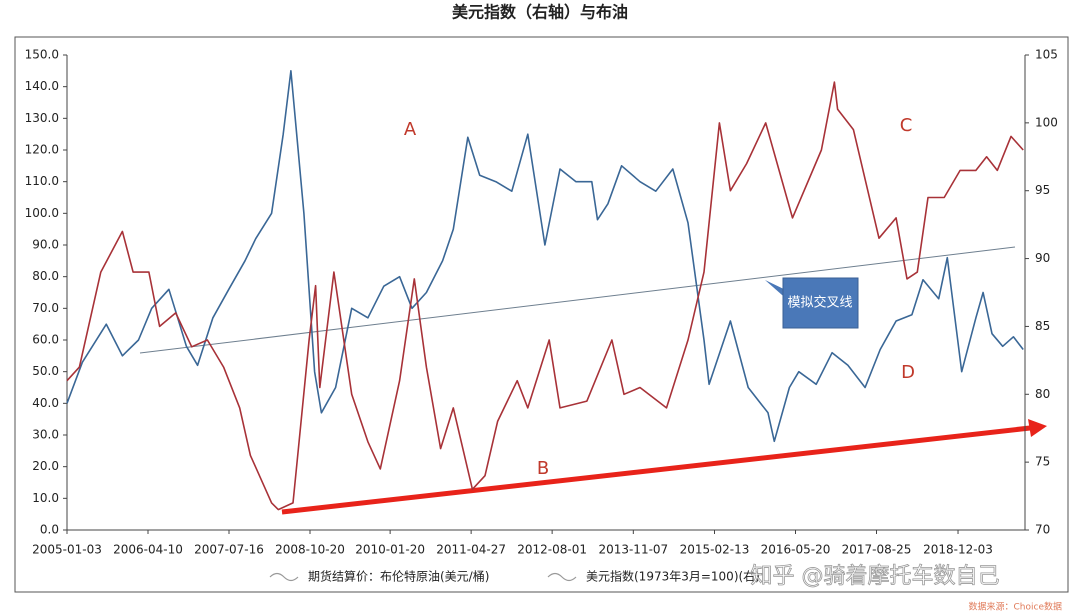 The height and width of the screenshot is (615, 1080). What do you see at coordinates (49, 530) in the screenshot?
I see `y-tick-label: 0.0` at bounding box center [49, 530].